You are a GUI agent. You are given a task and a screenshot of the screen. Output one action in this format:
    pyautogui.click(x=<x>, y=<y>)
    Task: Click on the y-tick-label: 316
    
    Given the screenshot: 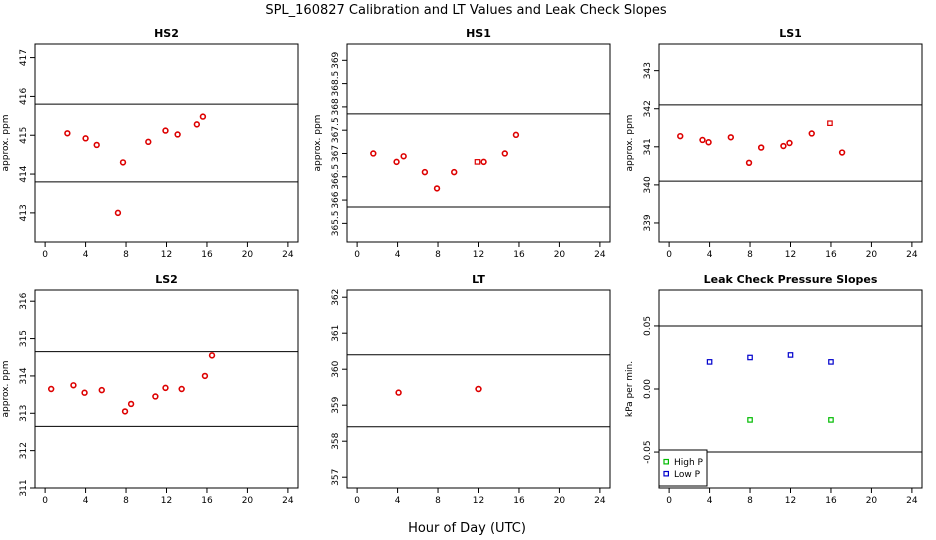 What is the action you would take?
    pyautogui.click(x=24, y=300)
    